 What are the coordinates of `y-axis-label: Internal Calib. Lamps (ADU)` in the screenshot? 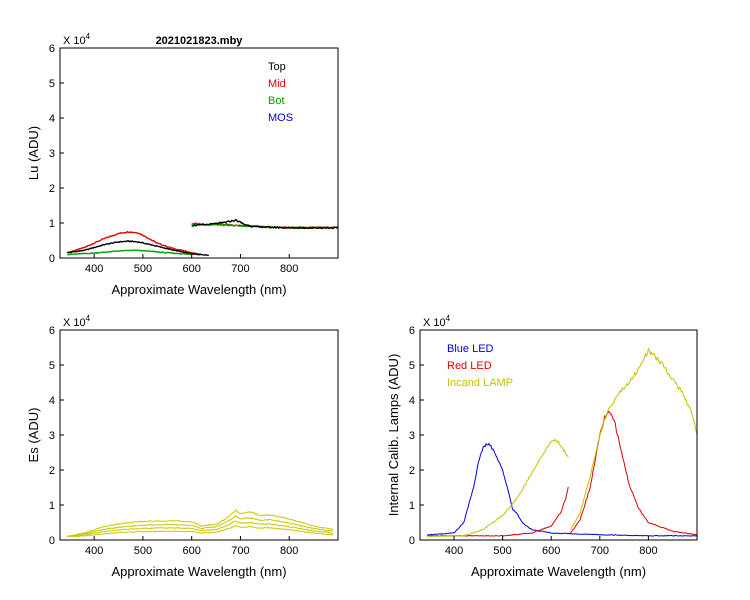 It's located at (393, 435).